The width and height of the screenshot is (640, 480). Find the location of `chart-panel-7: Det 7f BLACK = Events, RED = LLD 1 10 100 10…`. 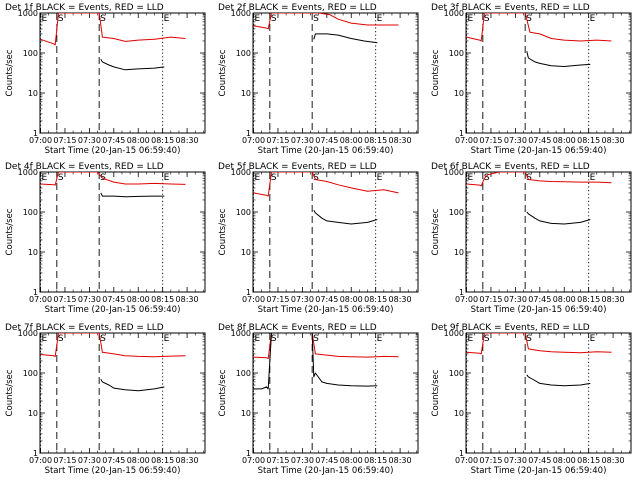

chart-panel-7: Det 7f BLACK = Events, RED = LLD 1 10 100 10… is located at coordinates (105, 399).